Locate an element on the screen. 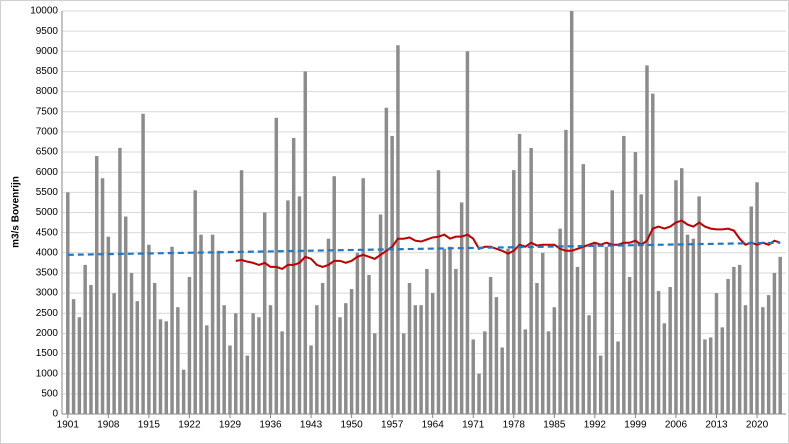  y-tick-label: 7000 is located at coordinates (47, 132).